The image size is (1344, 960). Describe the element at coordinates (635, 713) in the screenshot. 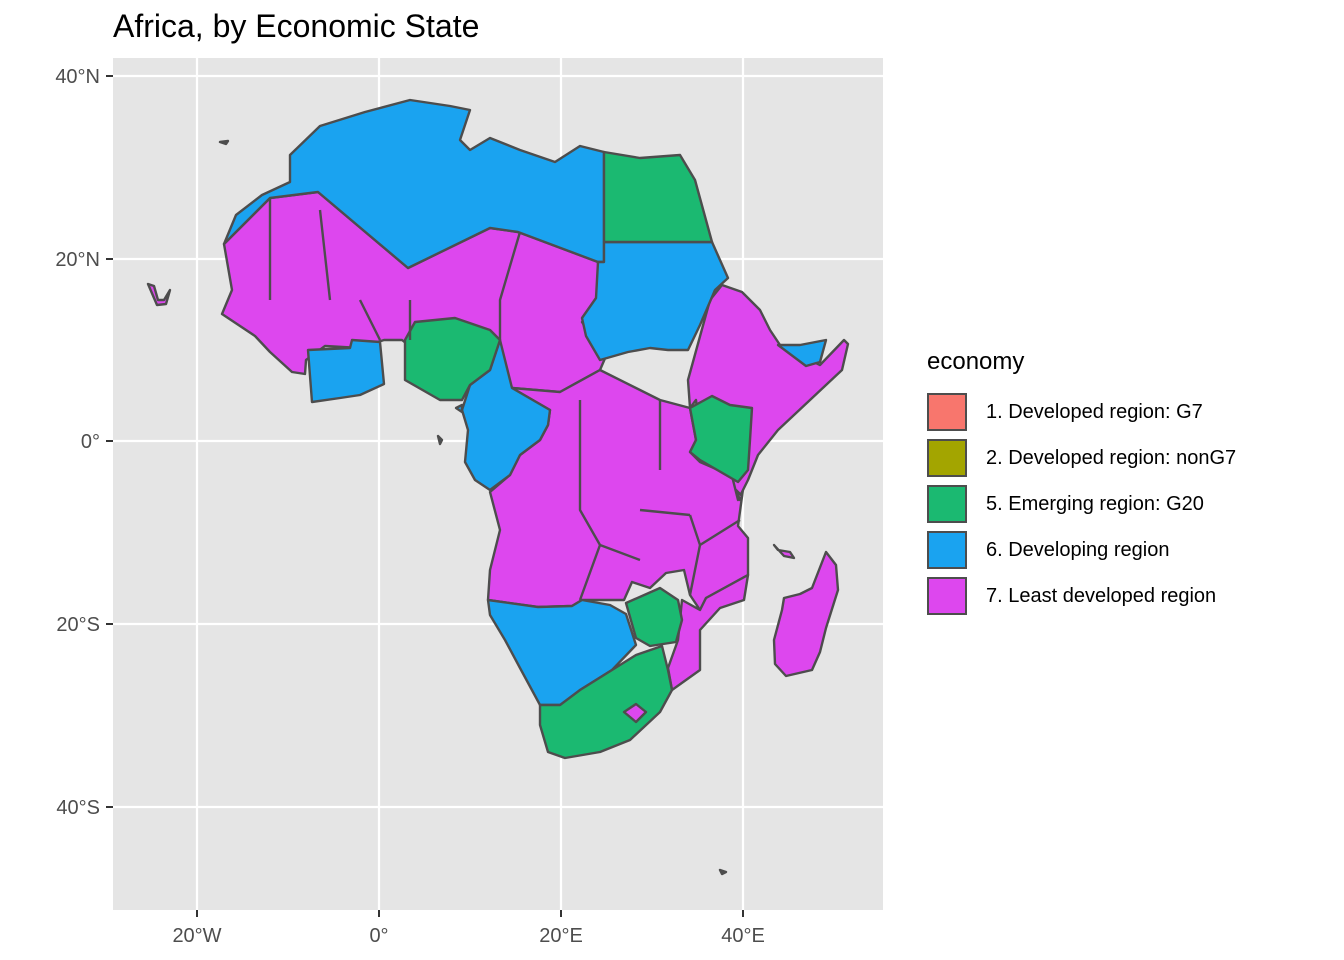

I see `lesotho` at that location.